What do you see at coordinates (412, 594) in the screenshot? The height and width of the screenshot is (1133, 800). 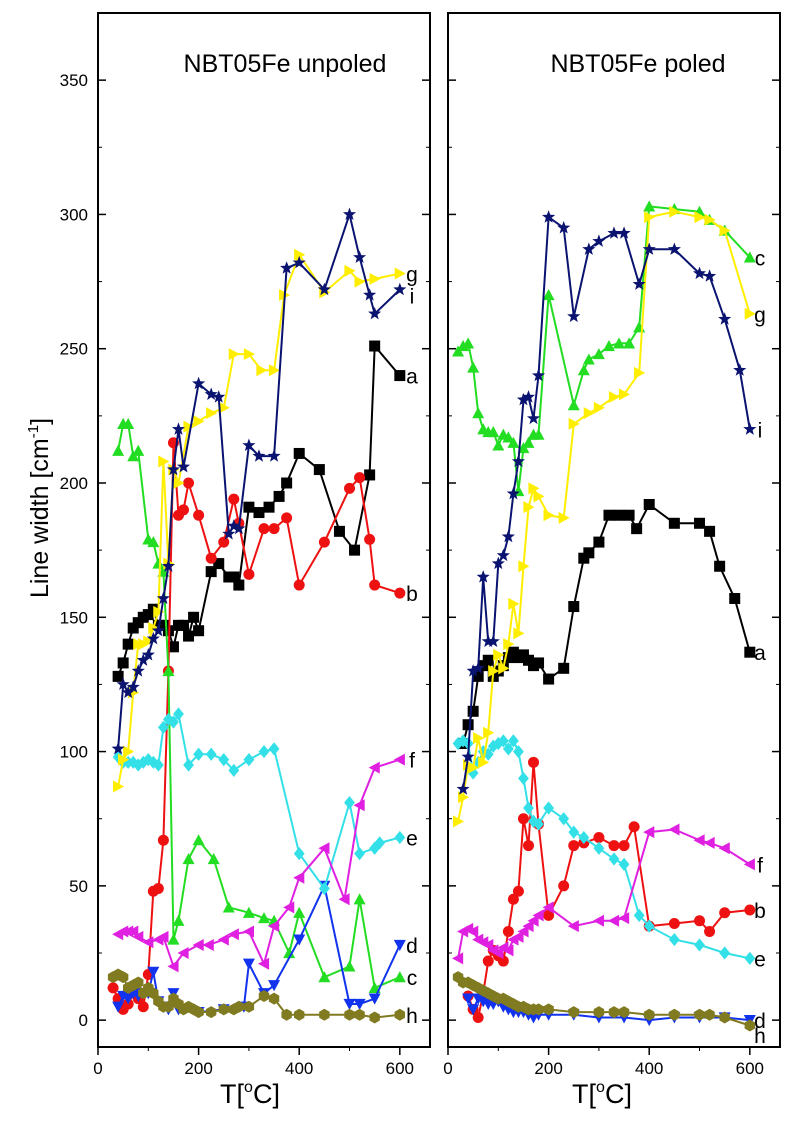 I see `curve-label-b: b` at bounding box center [412, 594].